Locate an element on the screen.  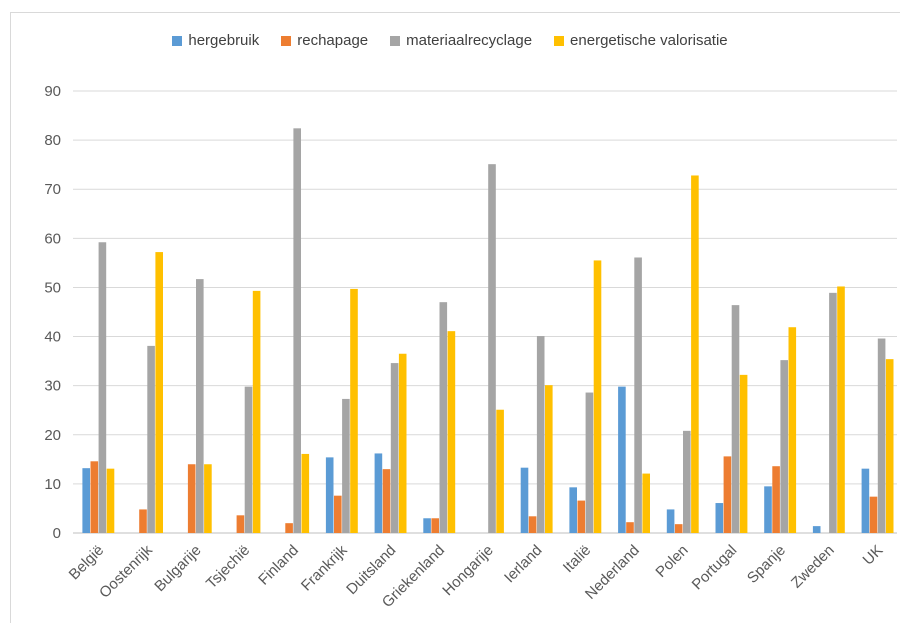
legend-label-rechapage: rechapage is located at coordinates (333, 40).